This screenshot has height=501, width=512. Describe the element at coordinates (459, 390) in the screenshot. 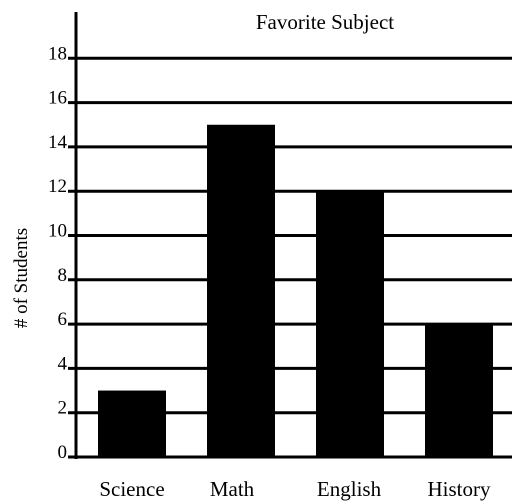

I see `bar-history` at that location.